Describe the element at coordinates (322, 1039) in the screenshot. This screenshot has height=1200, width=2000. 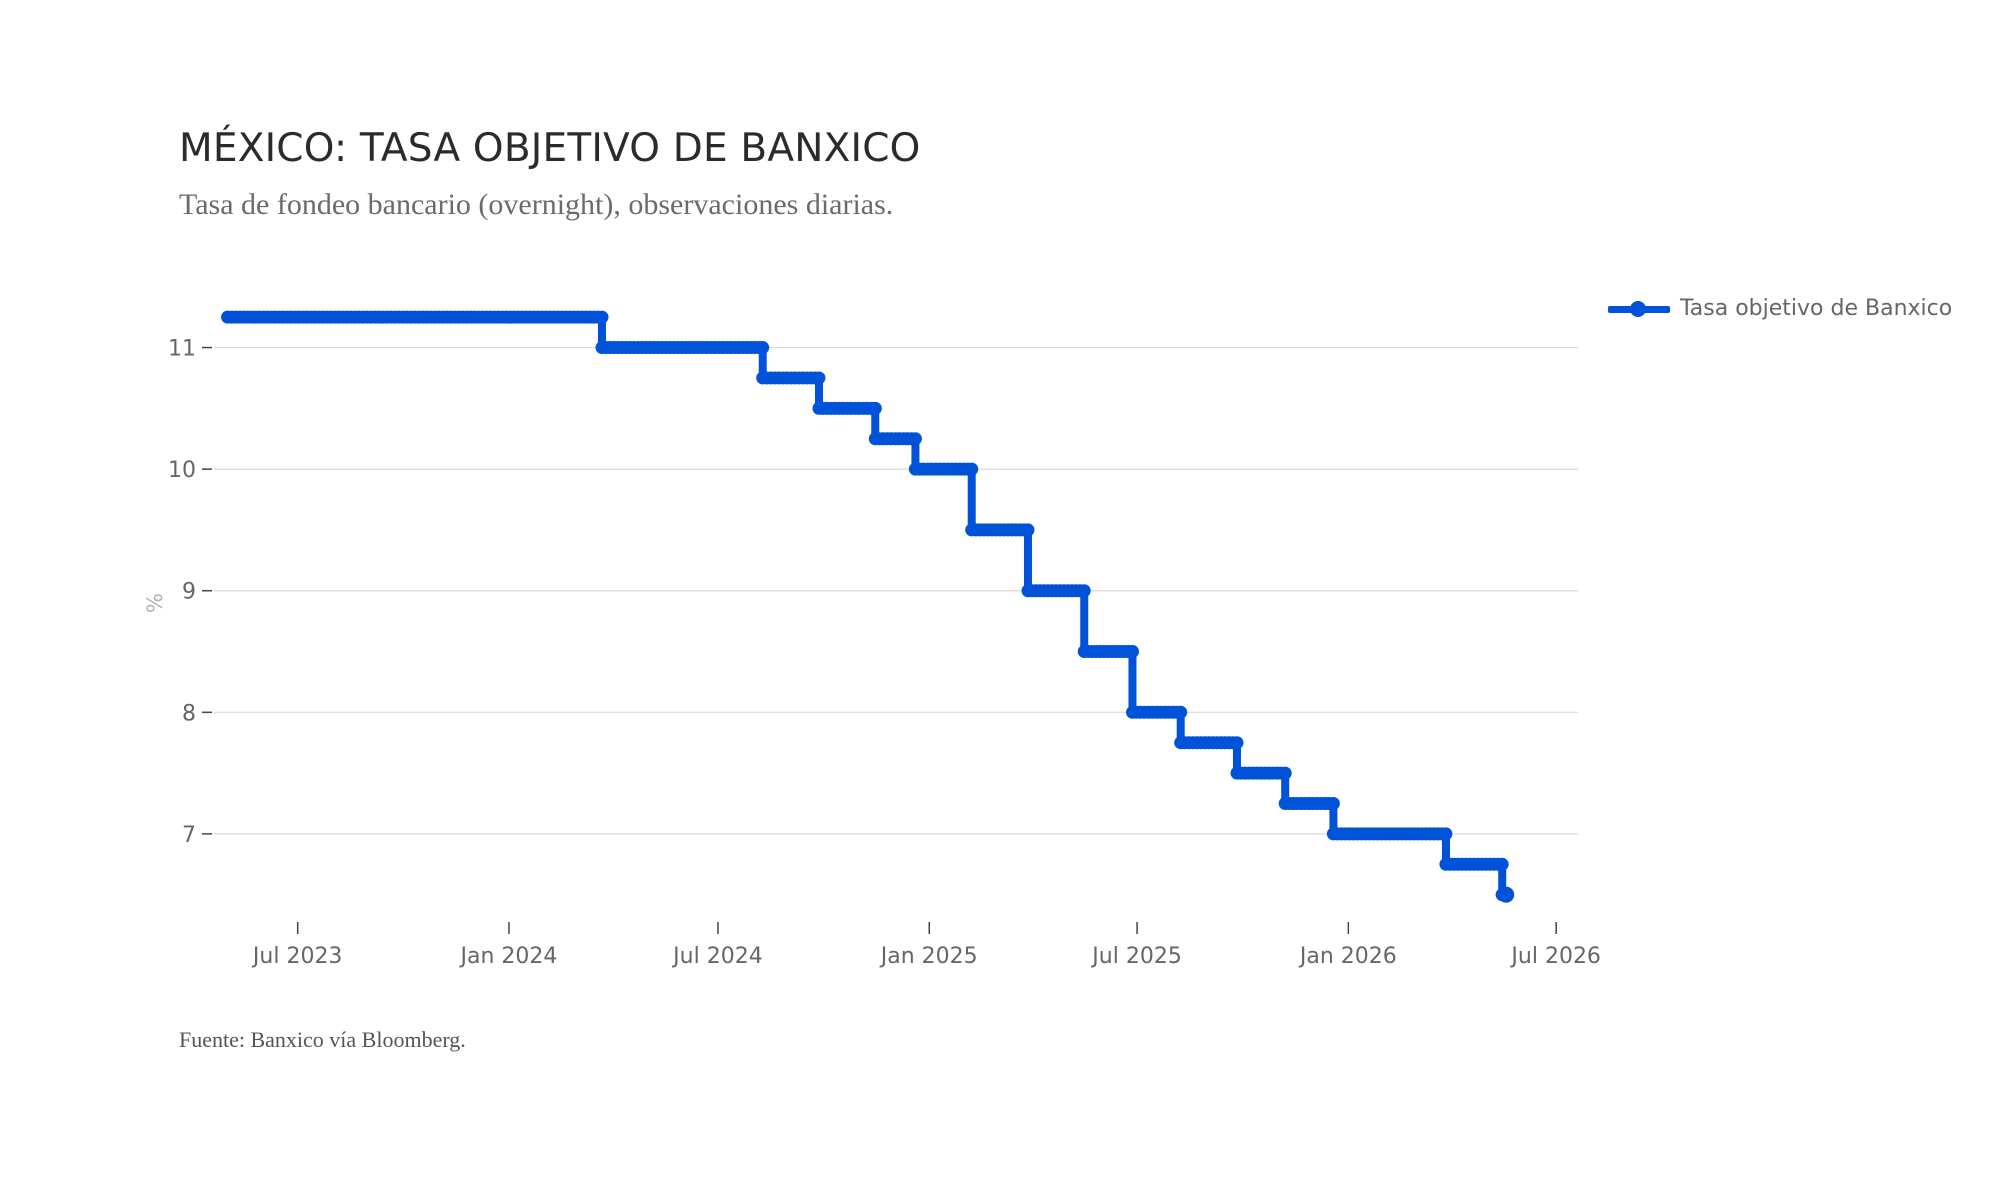
I see `source-note: Fuente: Banxico vía Bloomberg.` at that location.